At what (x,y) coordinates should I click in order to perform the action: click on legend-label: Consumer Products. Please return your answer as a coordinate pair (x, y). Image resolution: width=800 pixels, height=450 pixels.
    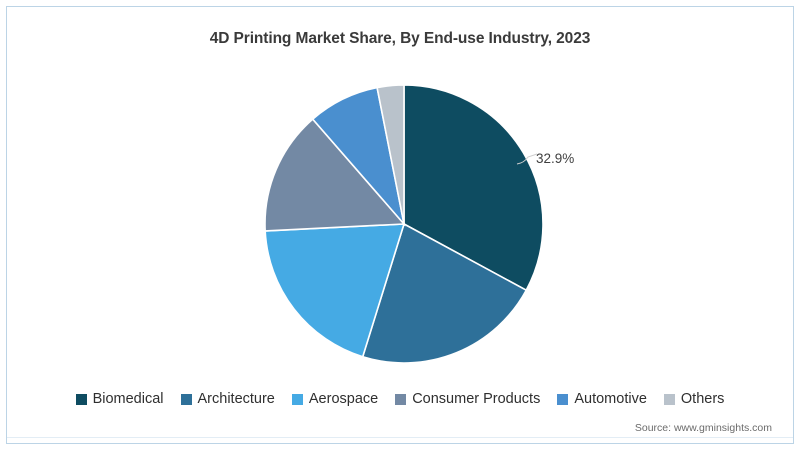
    Looking at the image, I should click on (476, 399).